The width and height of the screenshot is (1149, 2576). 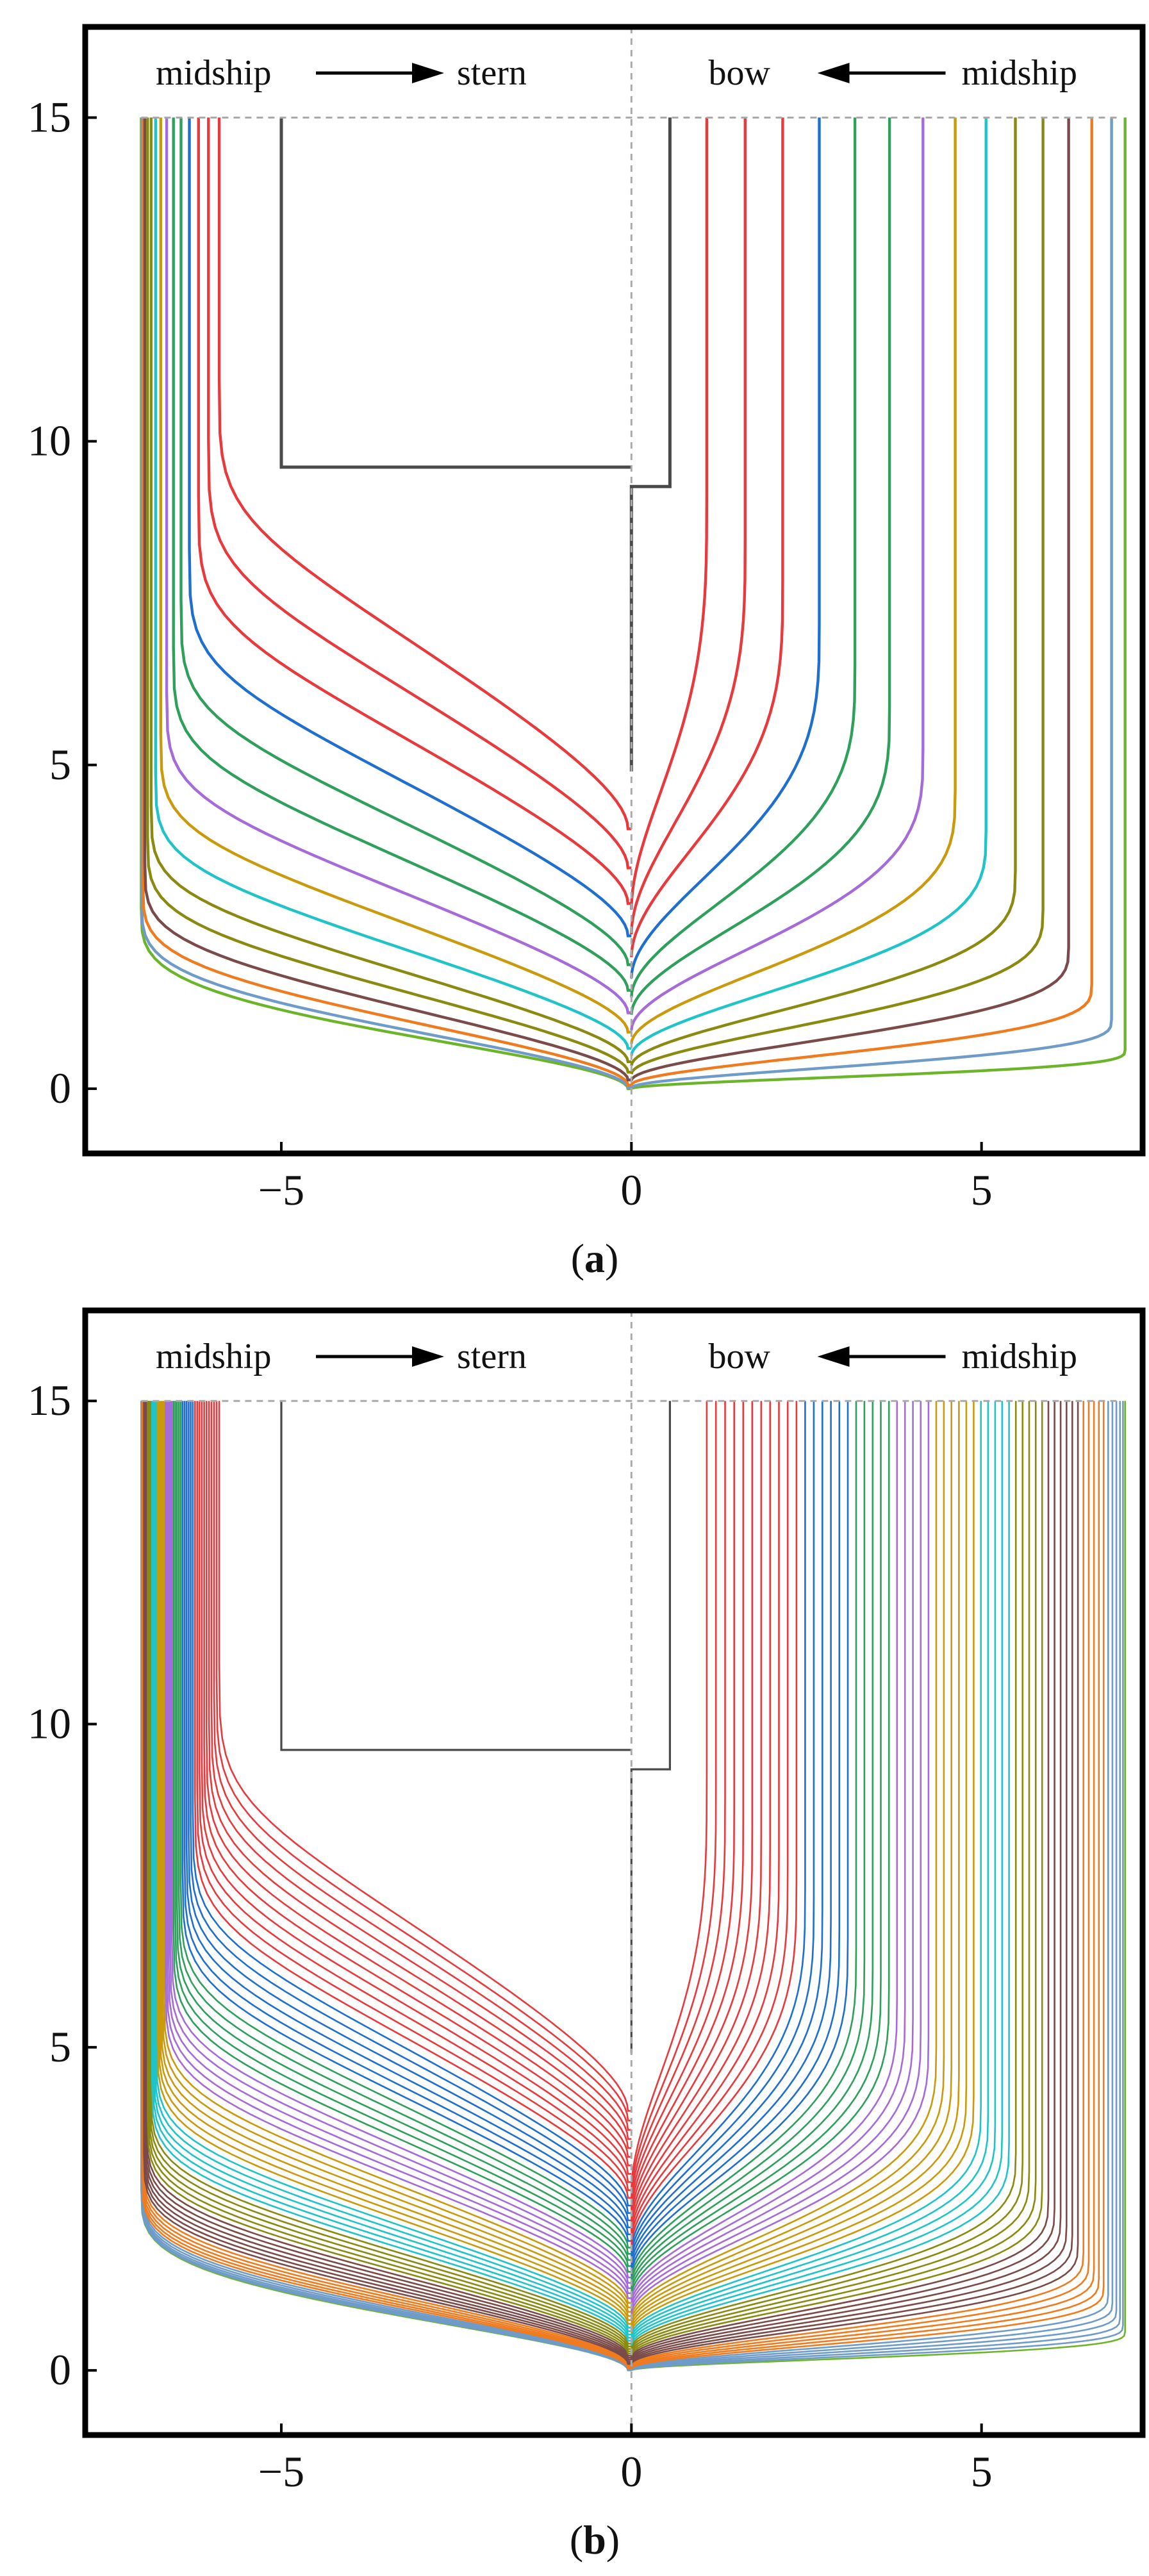 What do you see at coordinates (595, 1258) in the screenshot?
I see `panel-label: (a)` at bounding box center [595, 1258].